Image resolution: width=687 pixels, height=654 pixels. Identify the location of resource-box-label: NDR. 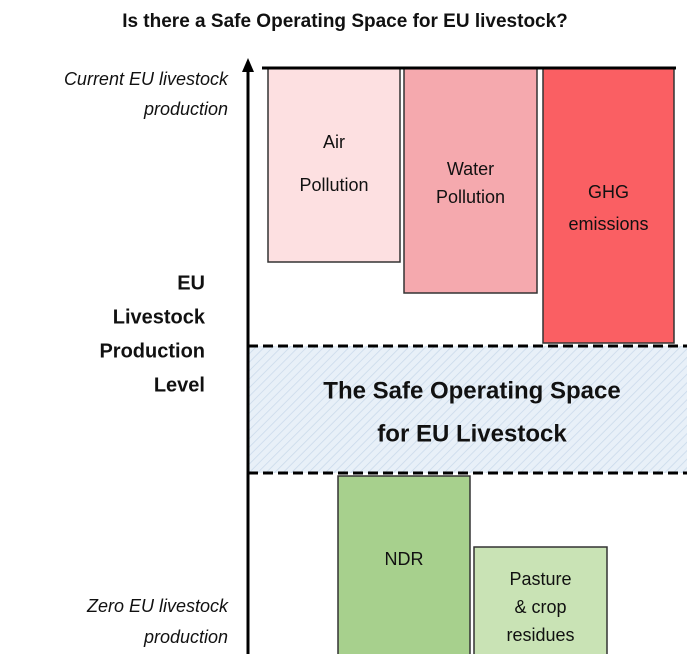
(404, 559).